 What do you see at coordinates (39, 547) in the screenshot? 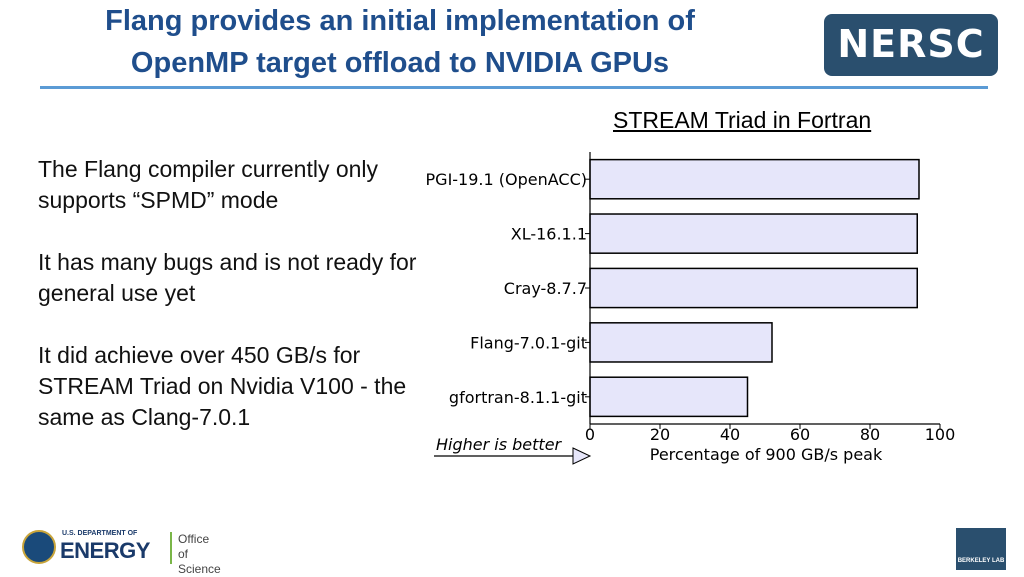
I see `doe-seal-icon` at bounding box center [39, 547].